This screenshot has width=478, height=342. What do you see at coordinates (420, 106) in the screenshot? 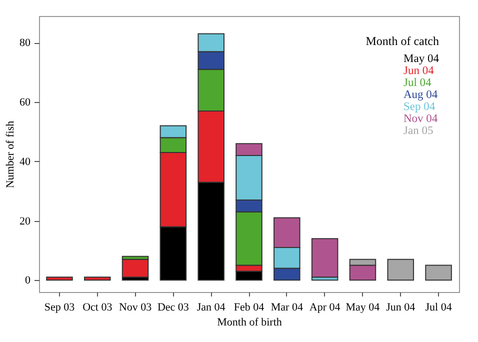
I see `text: Sep 04` at bounding box center [420, 106].